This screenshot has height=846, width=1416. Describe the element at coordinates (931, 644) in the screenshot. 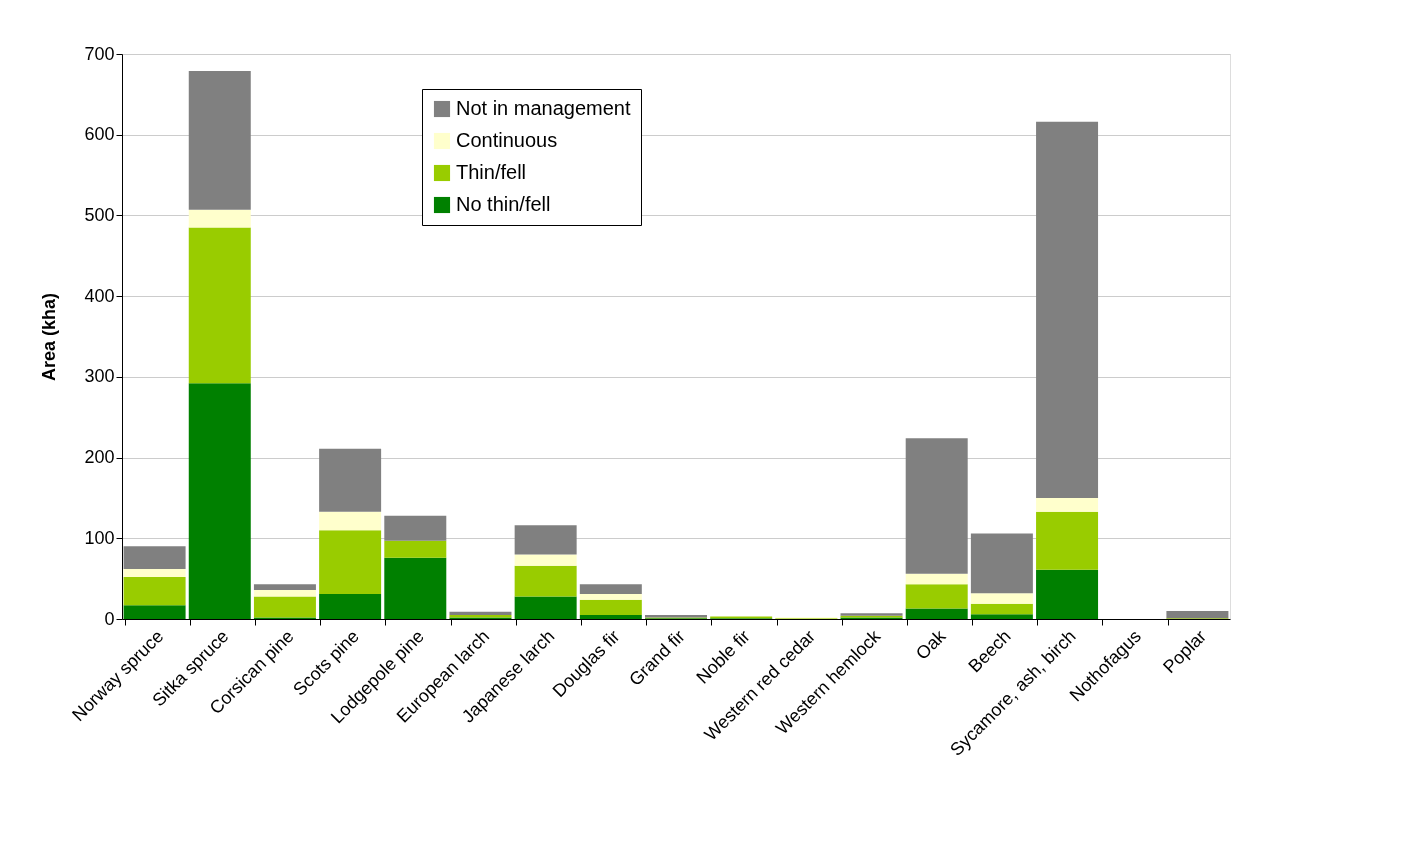

I see `x-tick-label: Oak` at that location.